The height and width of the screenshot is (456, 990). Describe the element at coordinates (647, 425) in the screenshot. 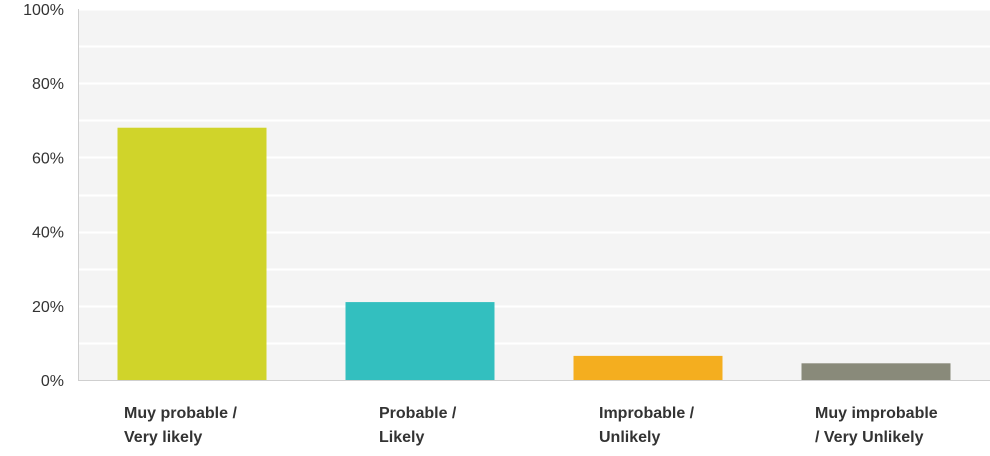

I see `x-tick-label: Improbable / Unlikely` at that location.